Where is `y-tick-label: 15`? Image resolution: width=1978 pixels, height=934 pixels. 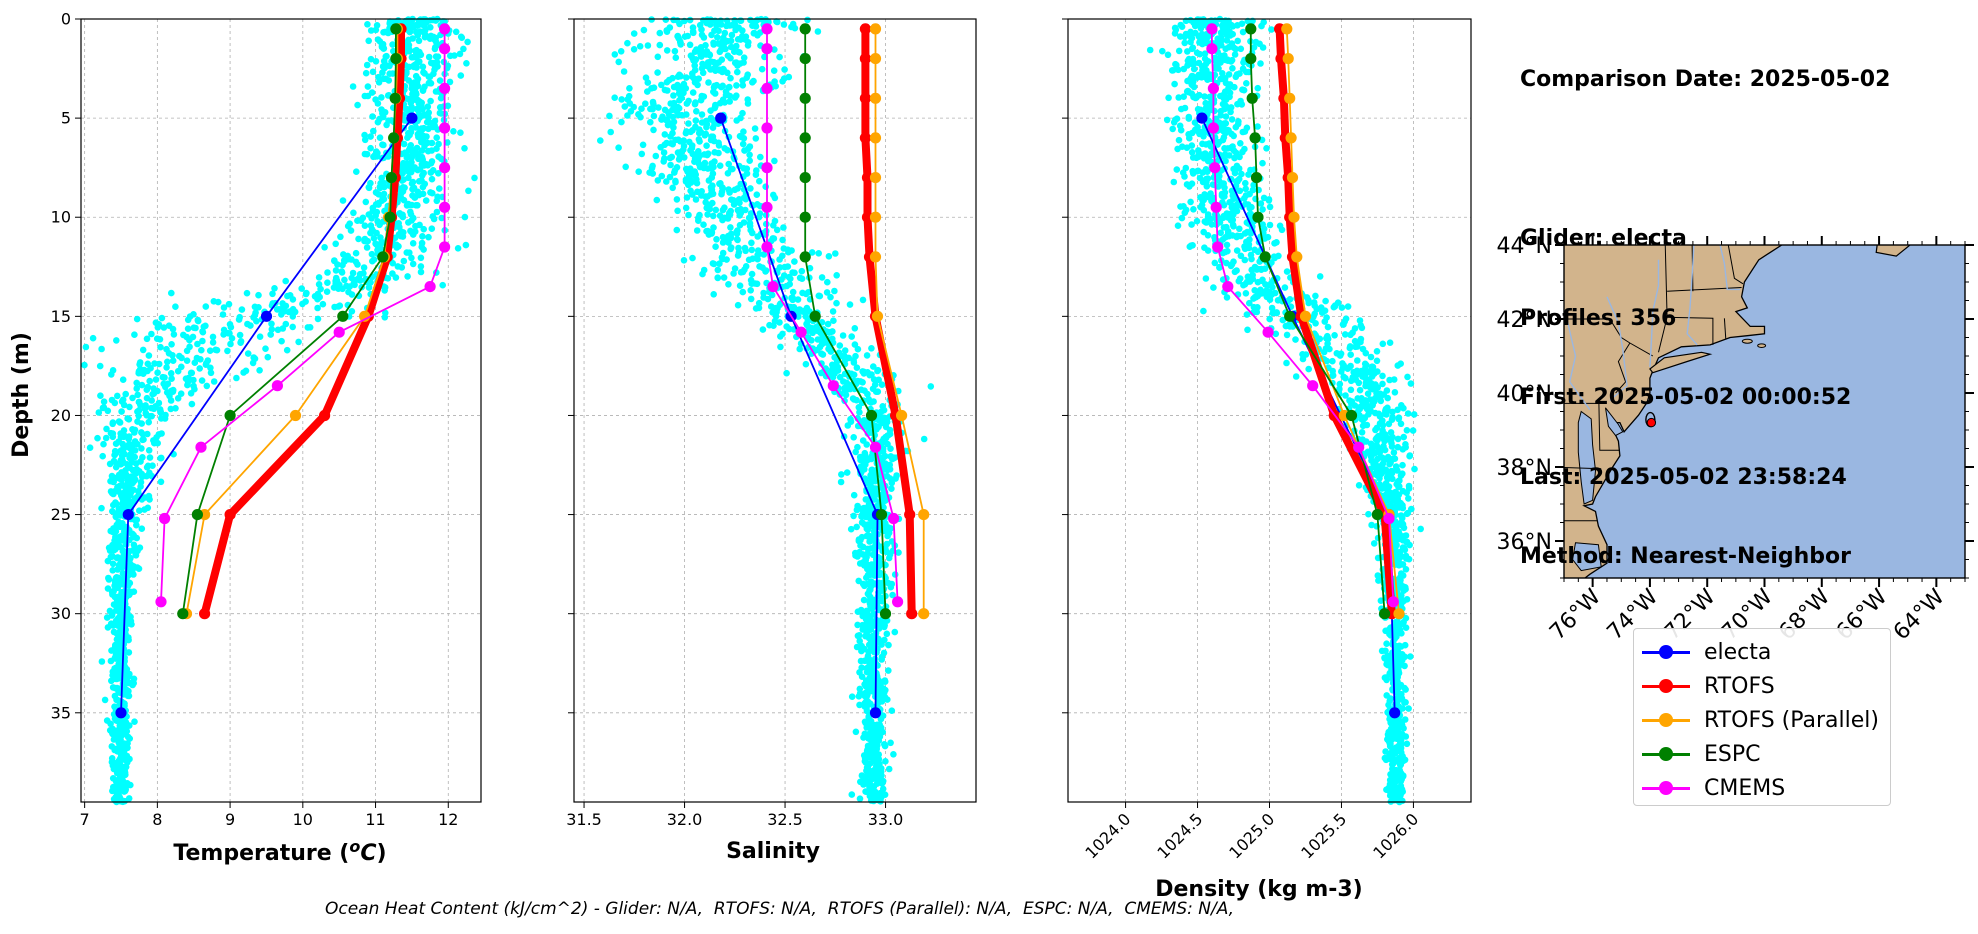 y-tick-label: 15 is located at coordinates (61, 316).